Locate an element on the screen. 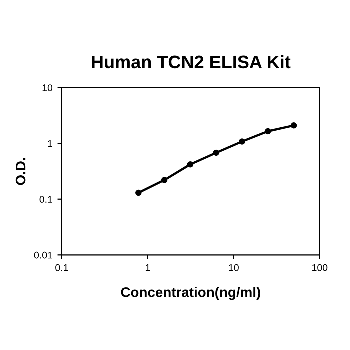  x-tick-label: 10 is located at coordinates (234, 268).